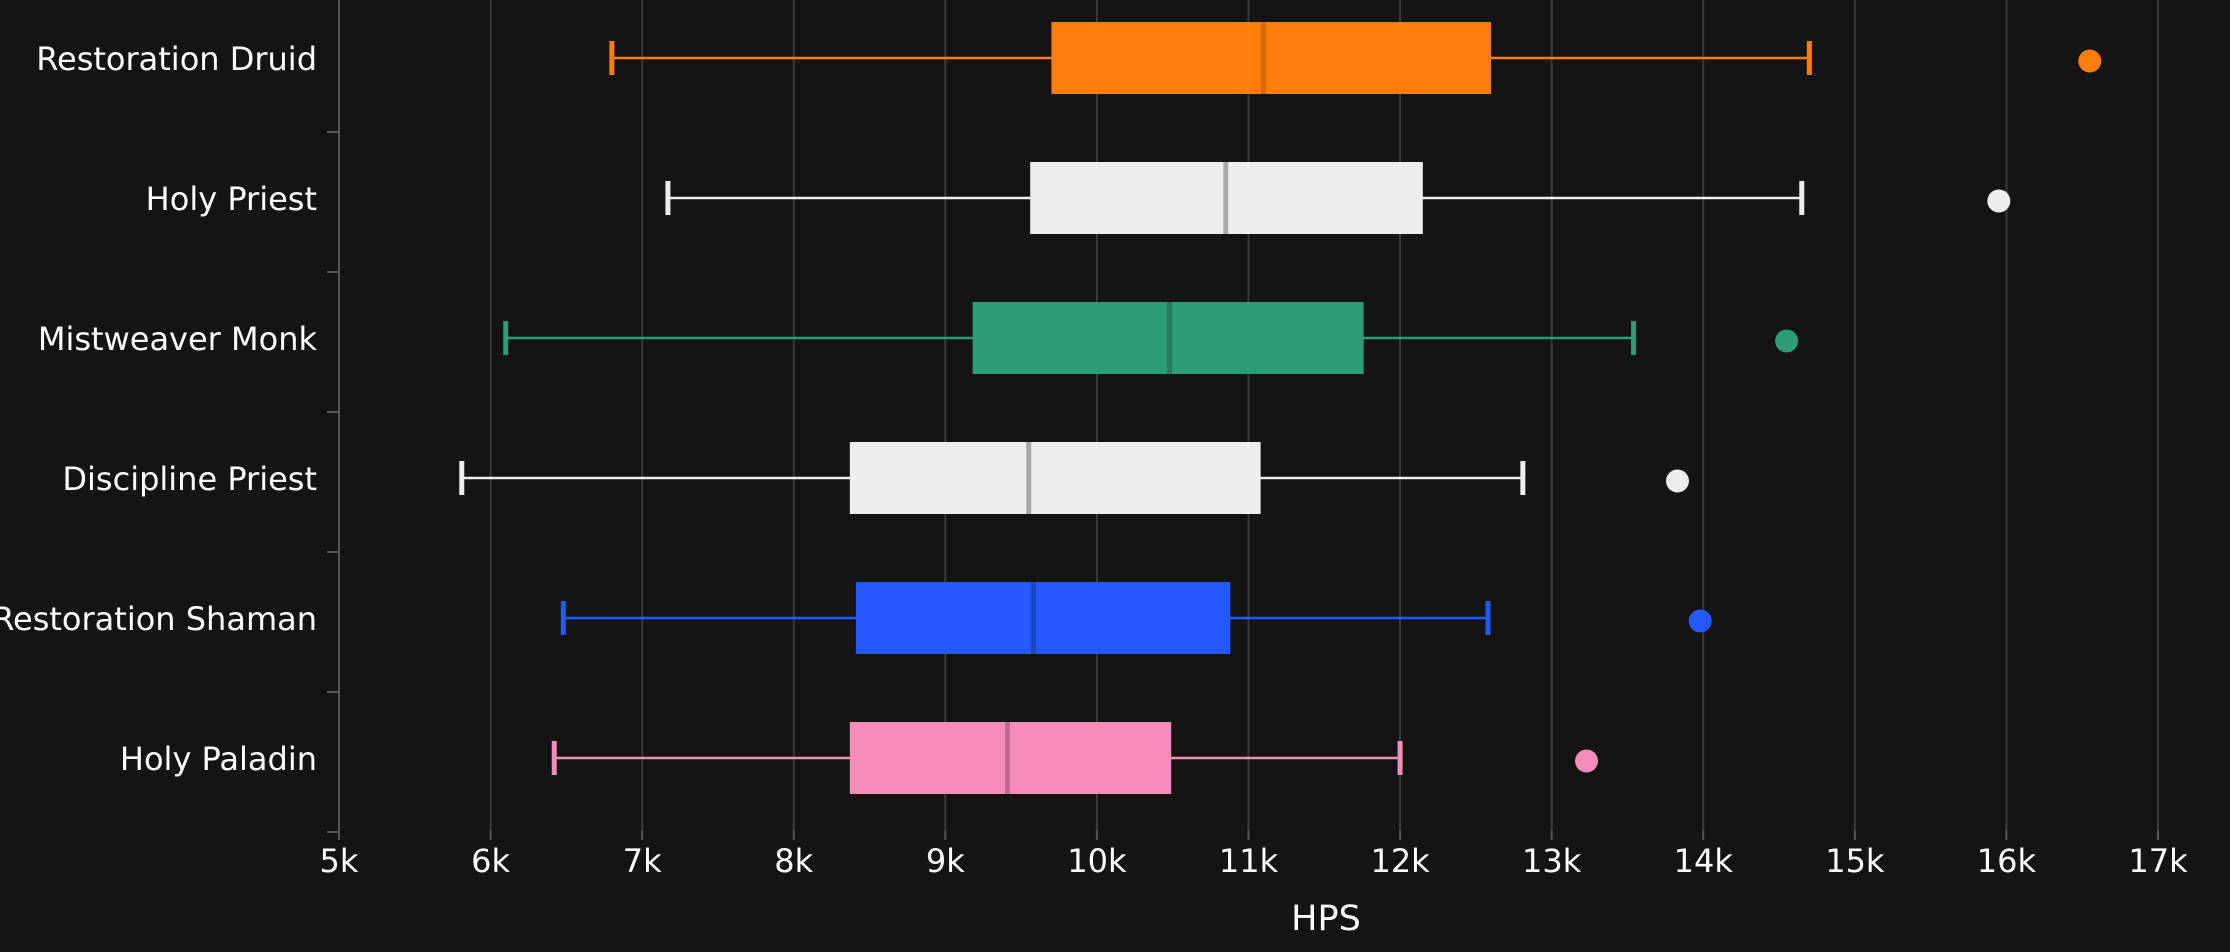 Image resolution: width=2230 pixels, height=952 pixels. Describe the element at coordinates (1151, 338) in the screenshot. I see `box-mistweaver-monk` at that location.